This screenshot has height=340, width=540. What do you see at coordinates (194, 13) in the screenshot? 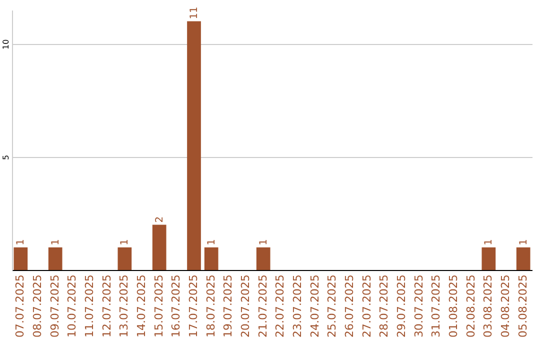
I see `data-label: 11` at bounding box center [194, 13].